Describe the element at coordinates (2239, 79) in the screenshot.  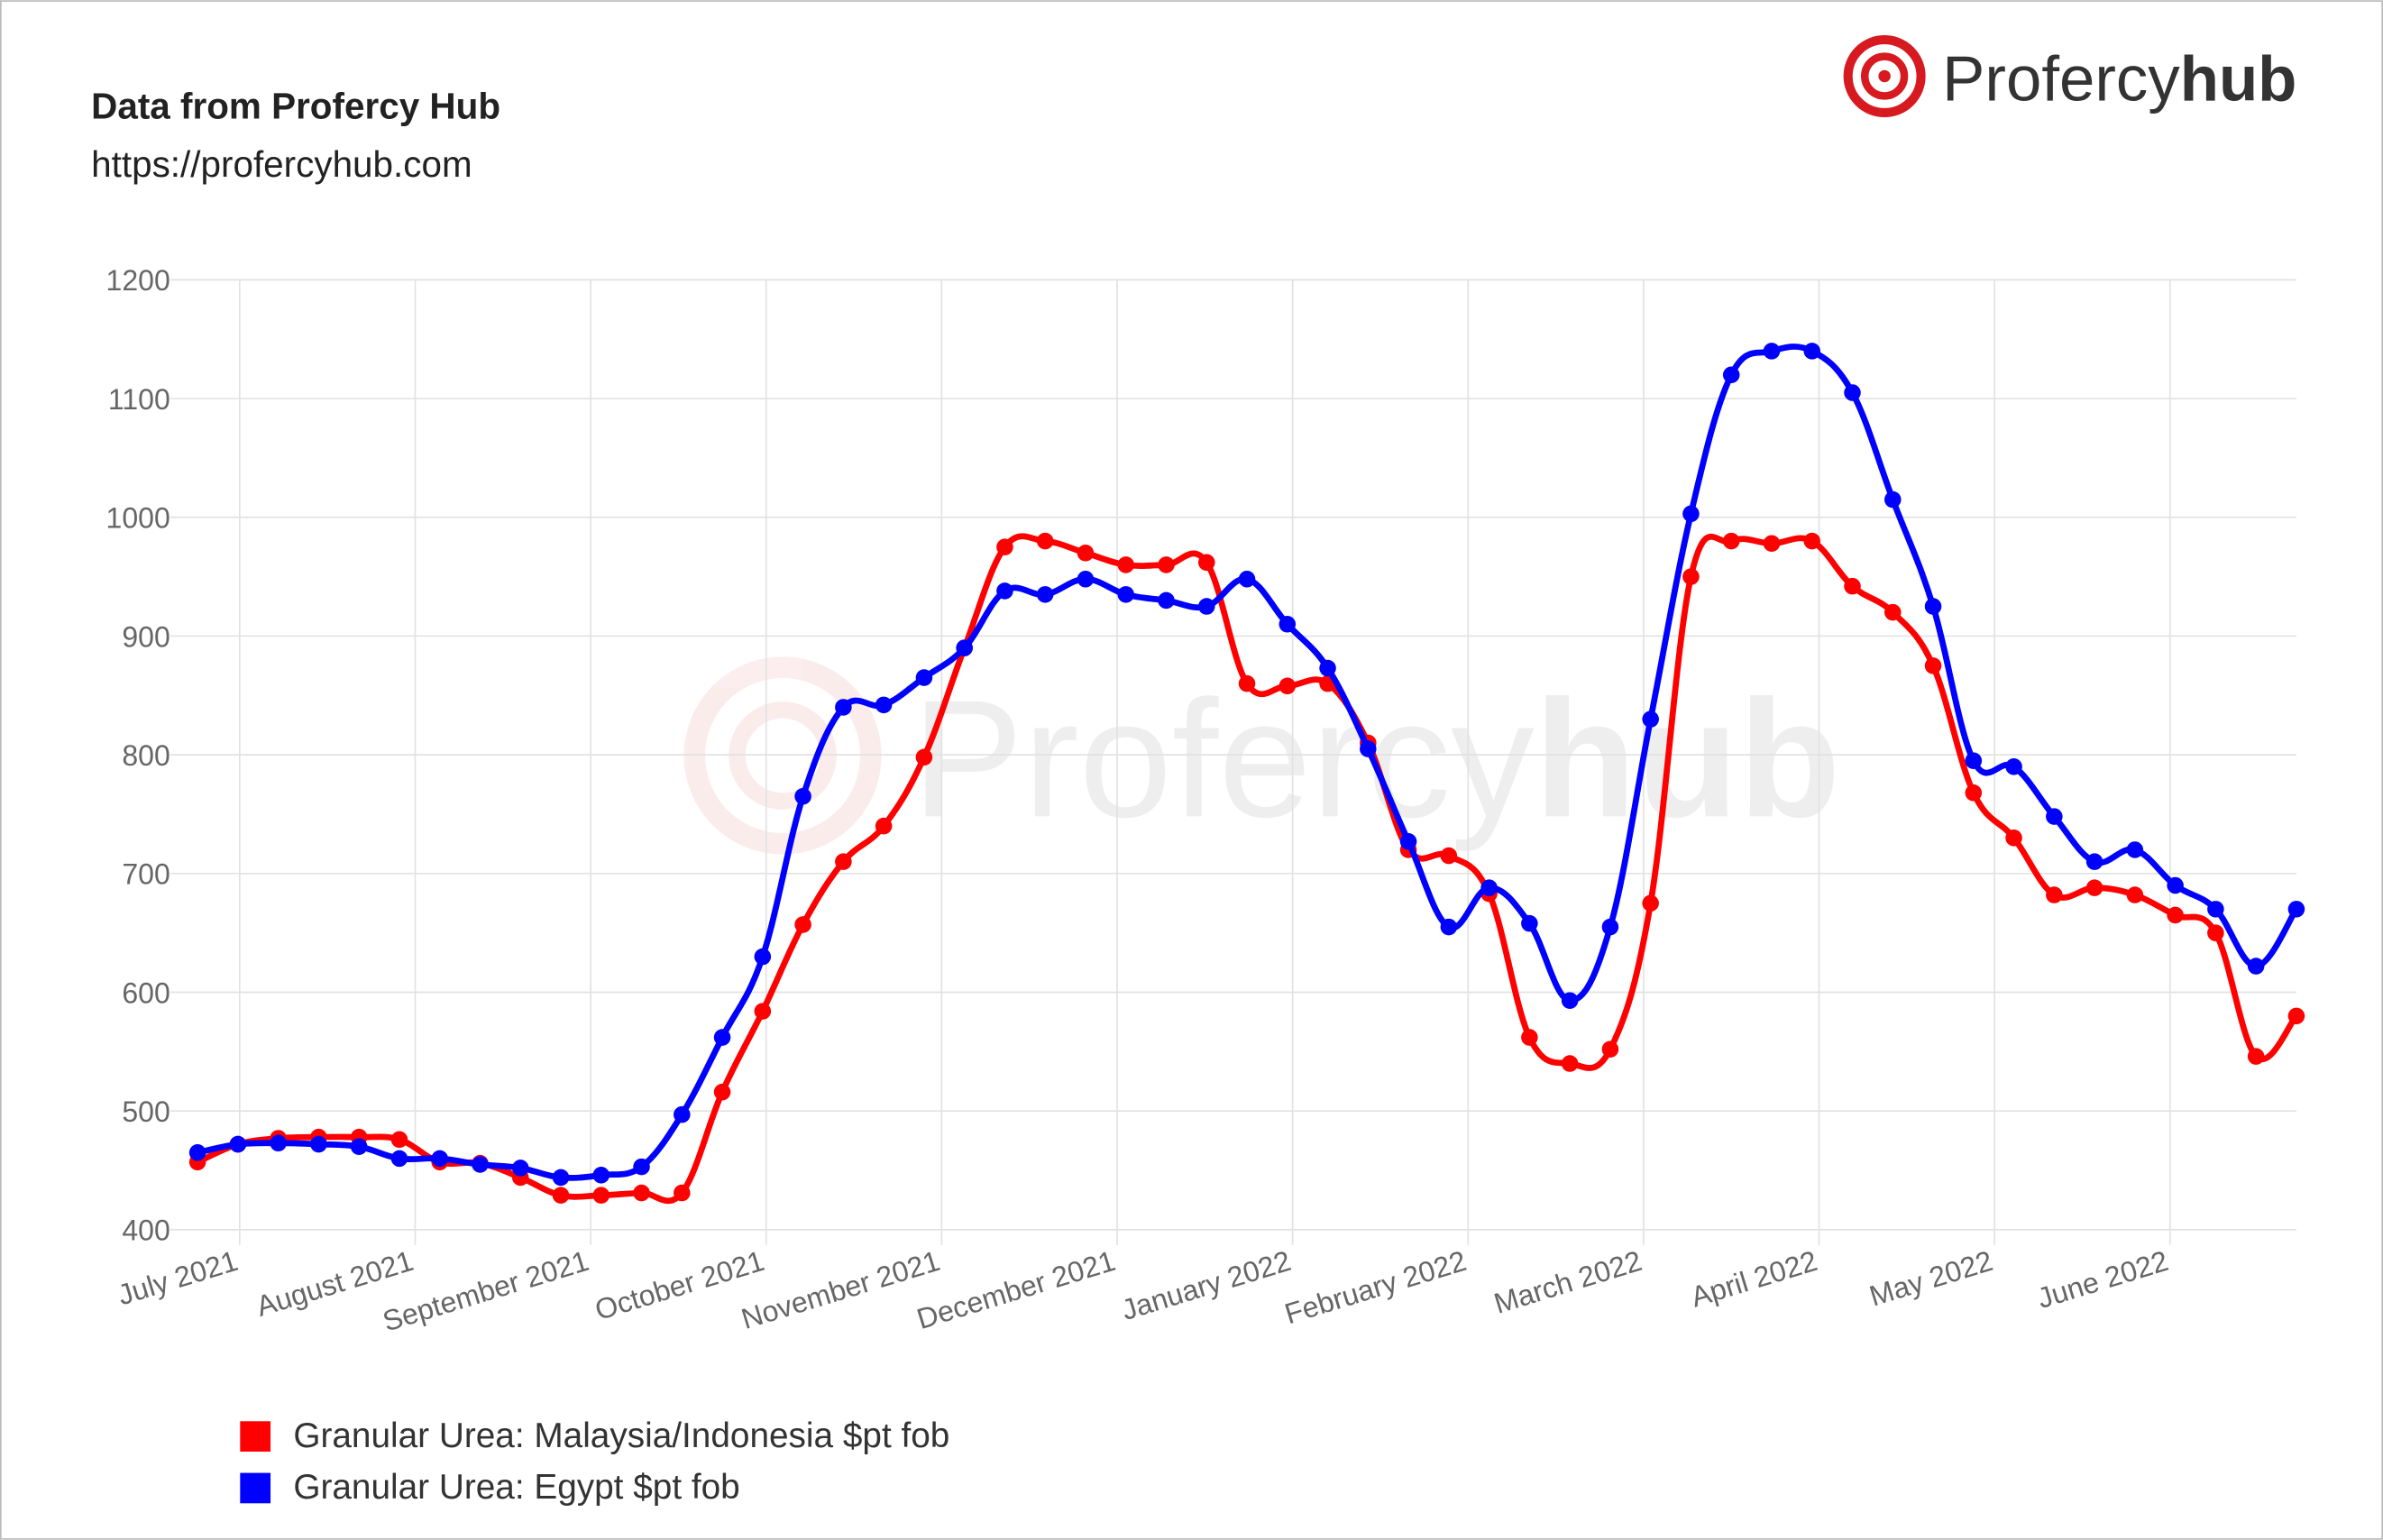
I see `logo-suffix: hub` at that location.